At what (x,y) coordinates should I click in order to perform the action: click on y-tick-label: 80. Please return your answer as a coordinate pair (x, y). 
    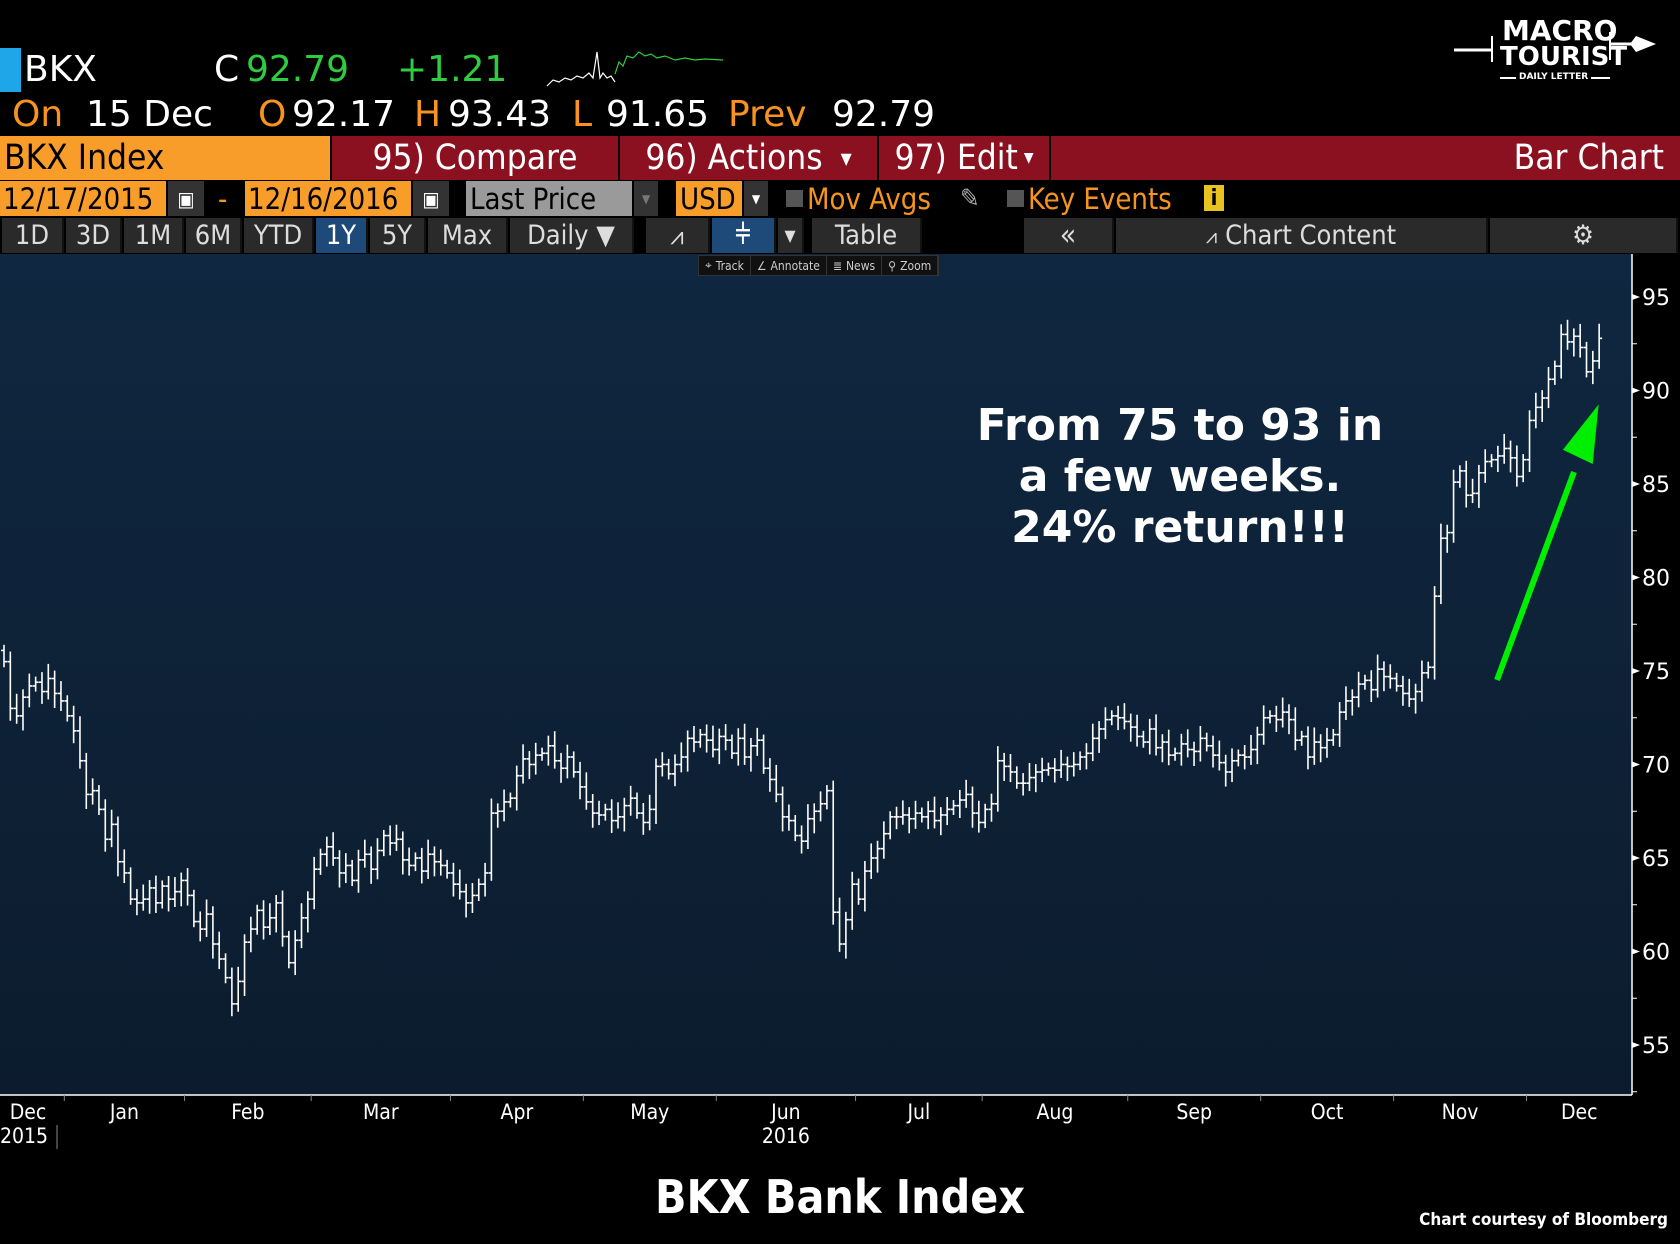
    Looking at the image, I should click on (1656, 579).